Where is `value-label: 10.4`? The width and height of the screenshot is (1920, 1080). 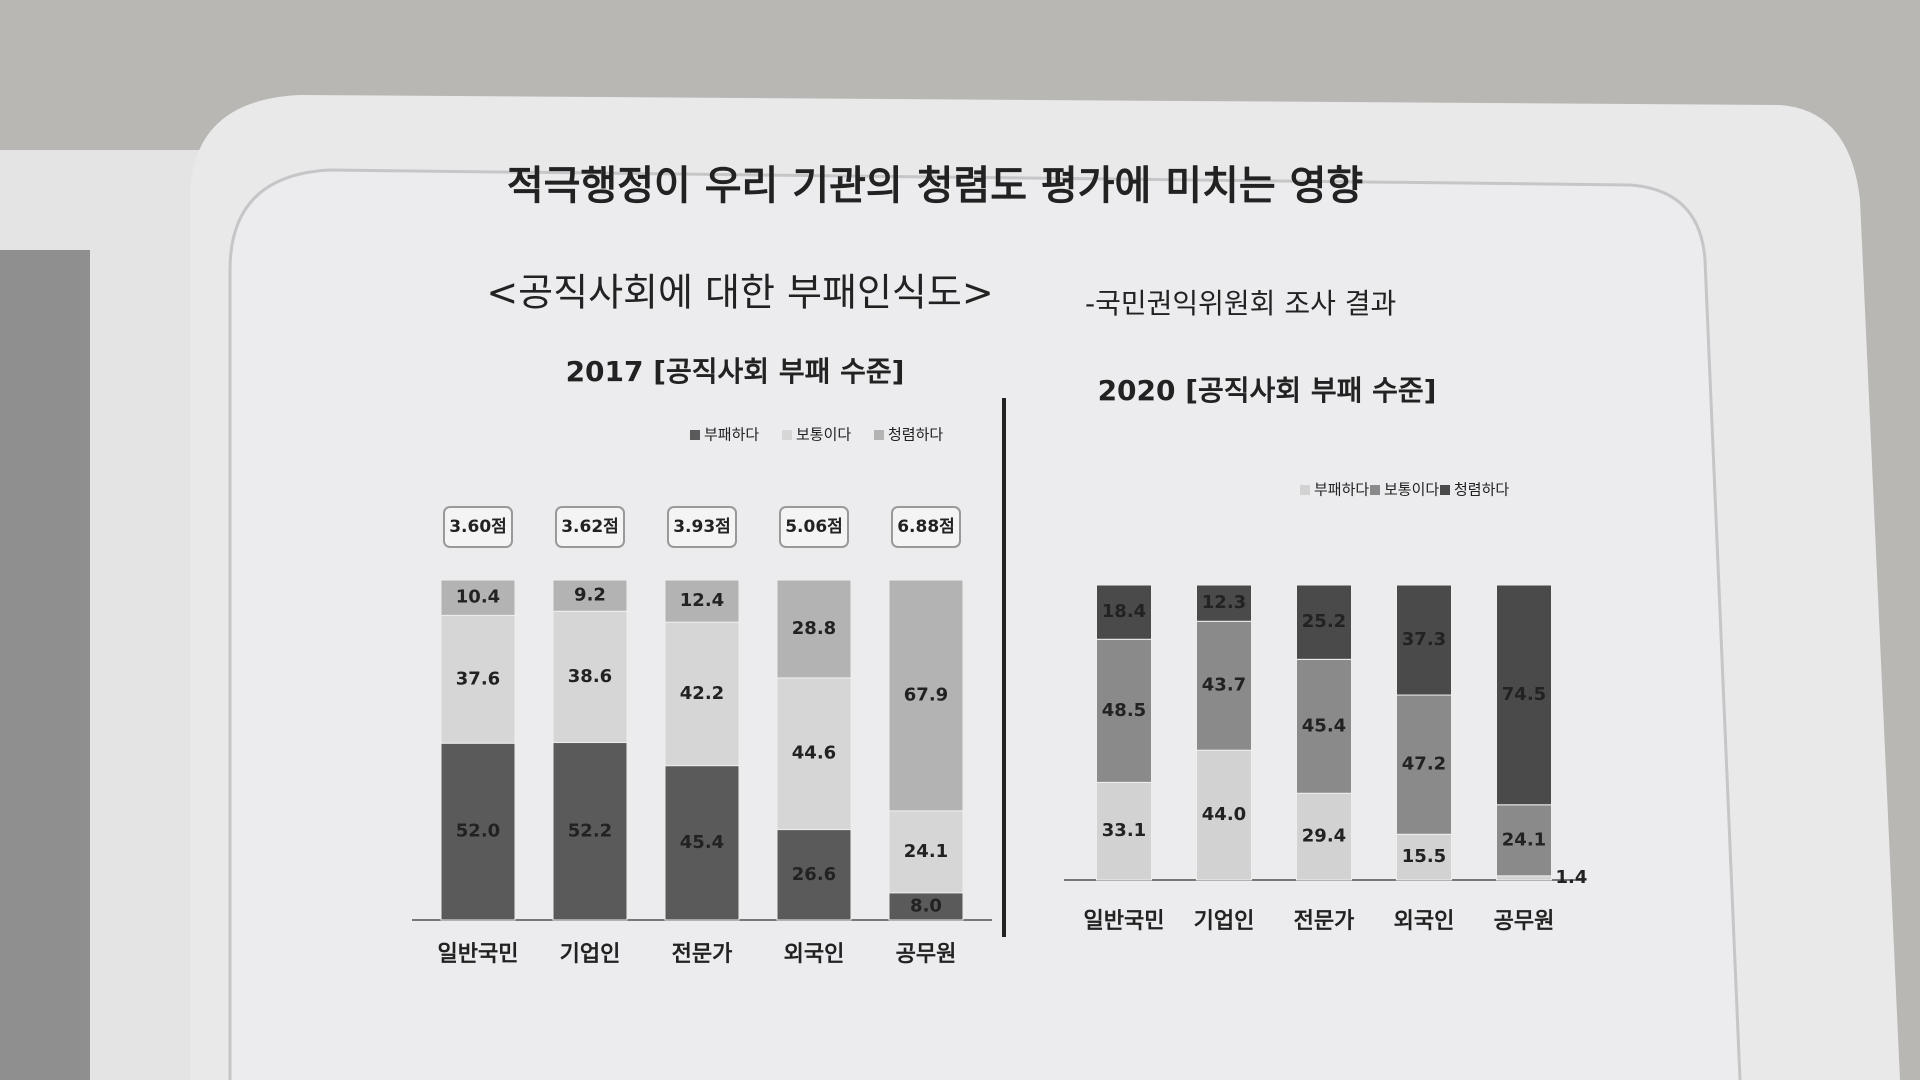 value-label: 10.4 is located at coordinates (478, 597).